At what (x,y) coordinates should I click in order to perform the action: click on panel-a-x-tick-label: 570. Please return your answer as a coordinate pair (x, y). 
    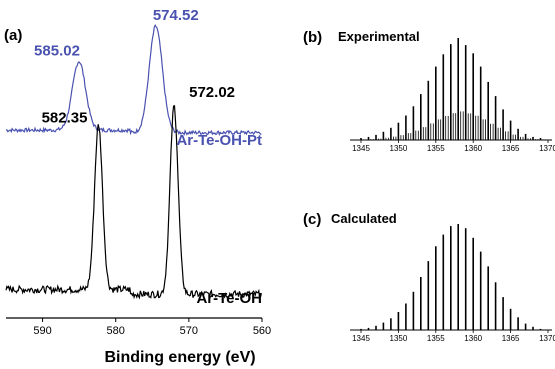
    Looking at the image, I should click on (189, 331).